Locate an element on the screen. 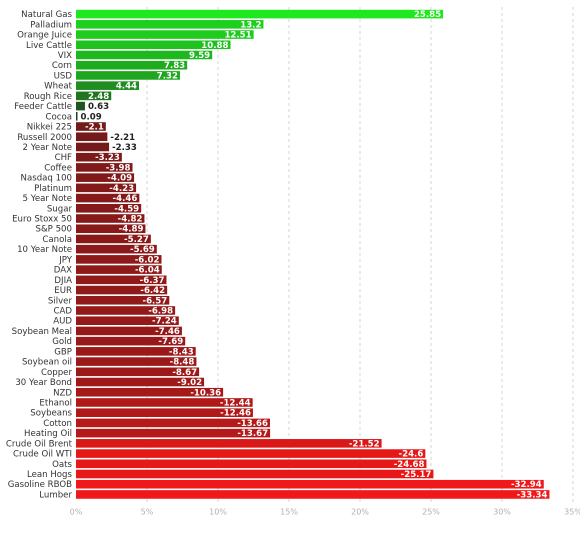 This screenshot has height=540, width=580. value-label: -3.98 is located at coordinates (118, 168).